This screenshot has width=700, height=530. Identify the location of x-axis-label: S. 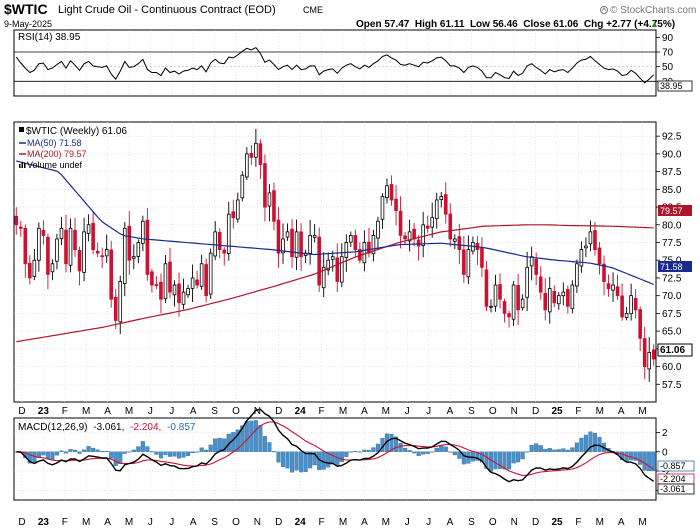
(471, 411).